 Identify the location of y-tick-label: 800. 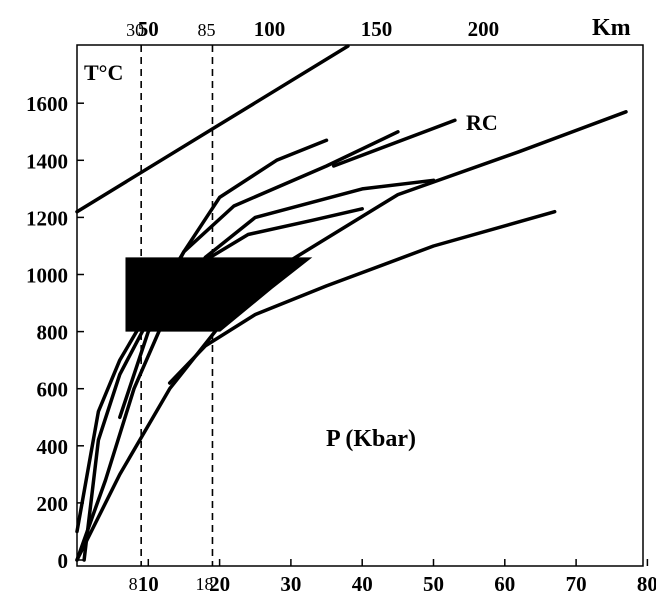
(53, 333).